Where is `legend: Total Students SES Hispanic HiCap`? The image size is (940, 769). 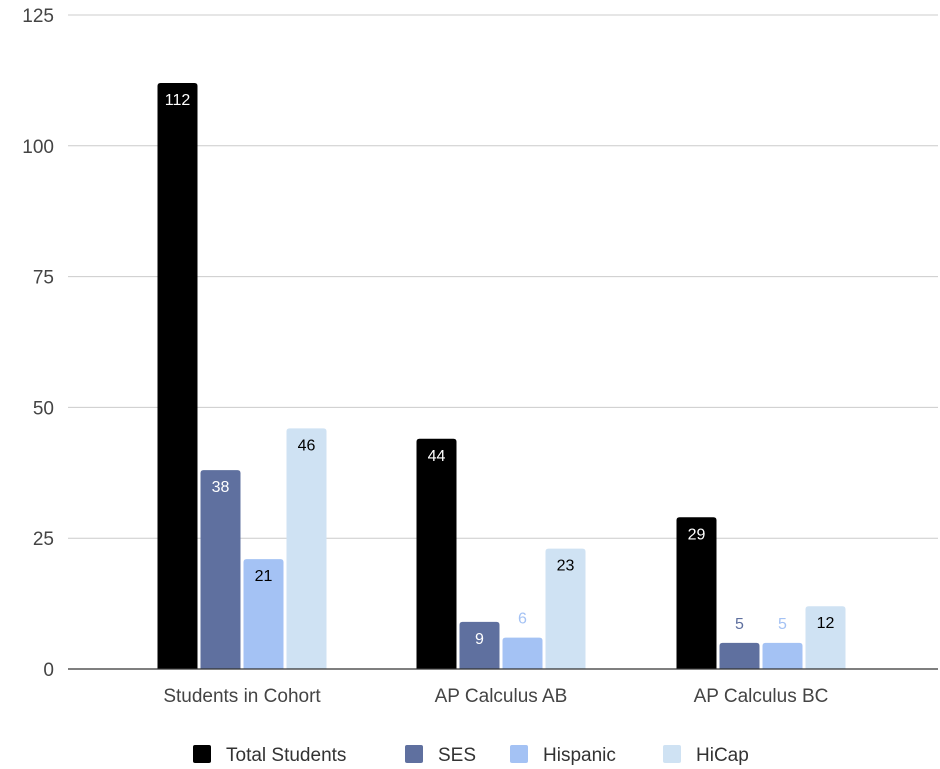
legend: Total Students SES Hispanic HiCap is located at coordinates (471, 755).